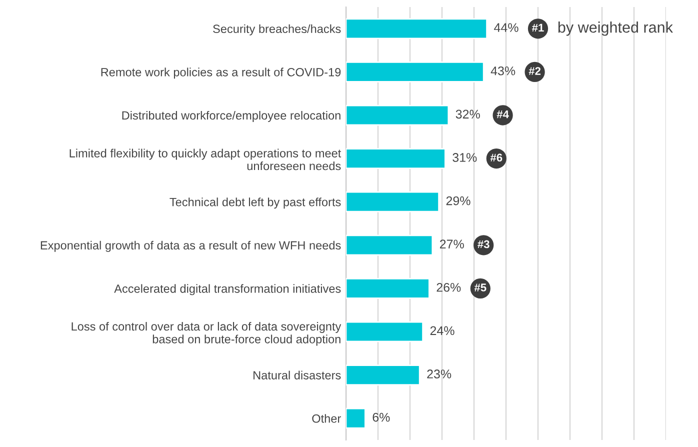  I want to click on annotation: #1, so click(538, 28).